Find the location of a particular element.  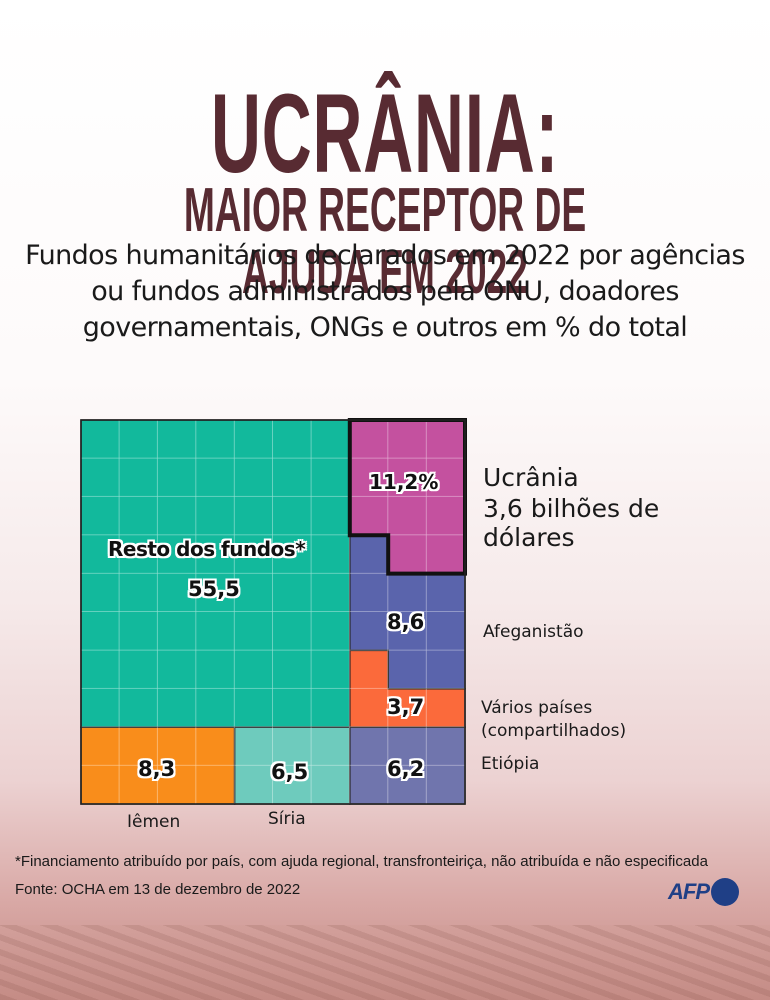

iemen-value: 8,3 is located at coordinates (157, 769).